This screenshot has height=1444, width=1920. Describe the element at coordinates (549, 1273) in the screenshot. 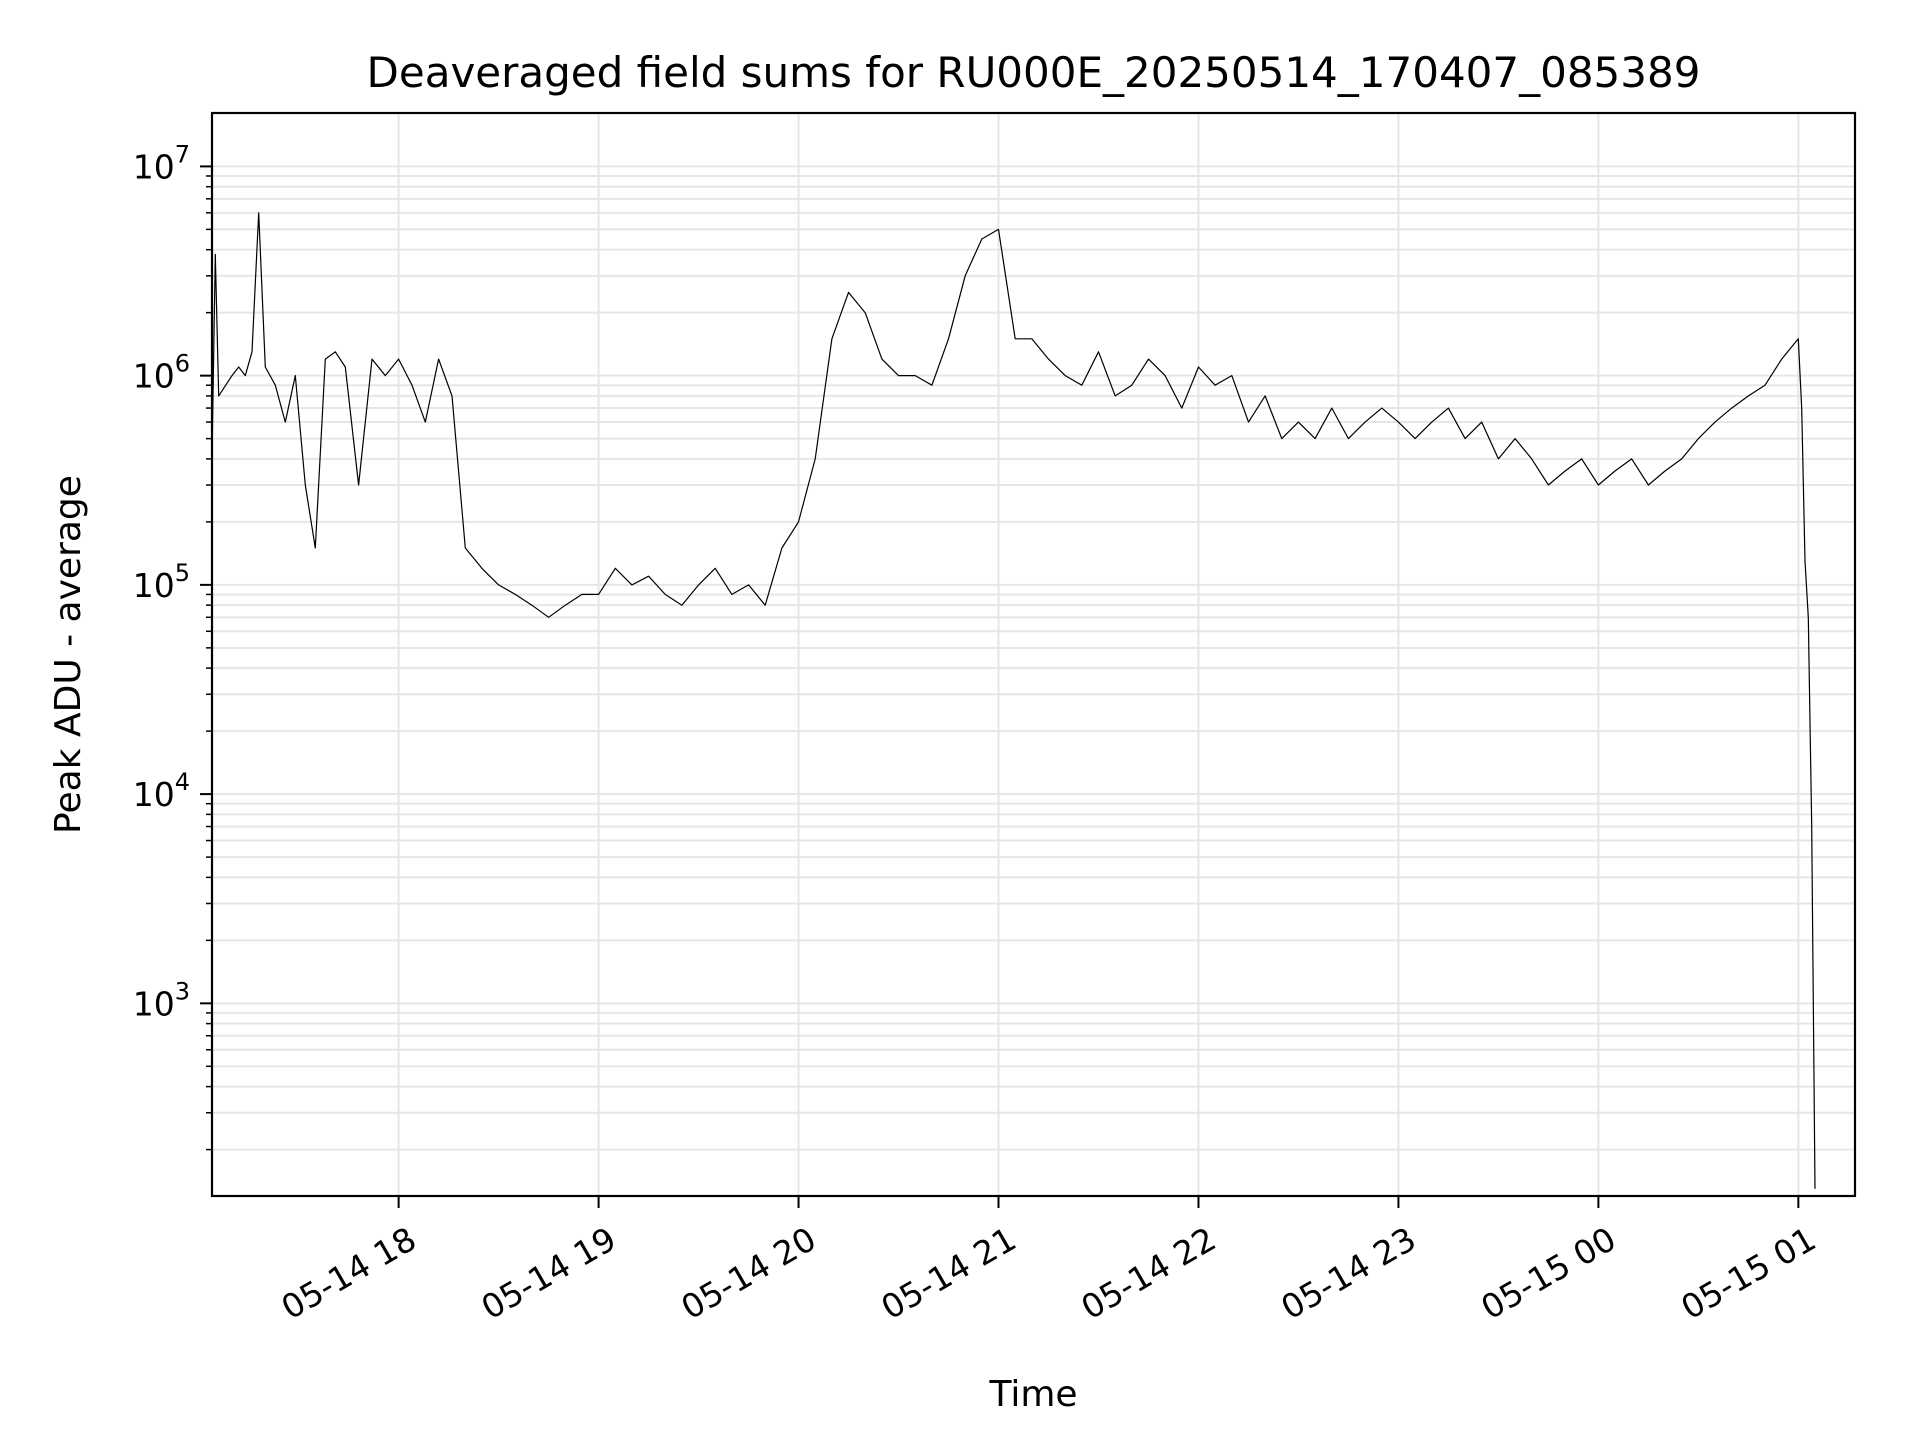

I see `x-tick-label: 05-14 19` at that location.